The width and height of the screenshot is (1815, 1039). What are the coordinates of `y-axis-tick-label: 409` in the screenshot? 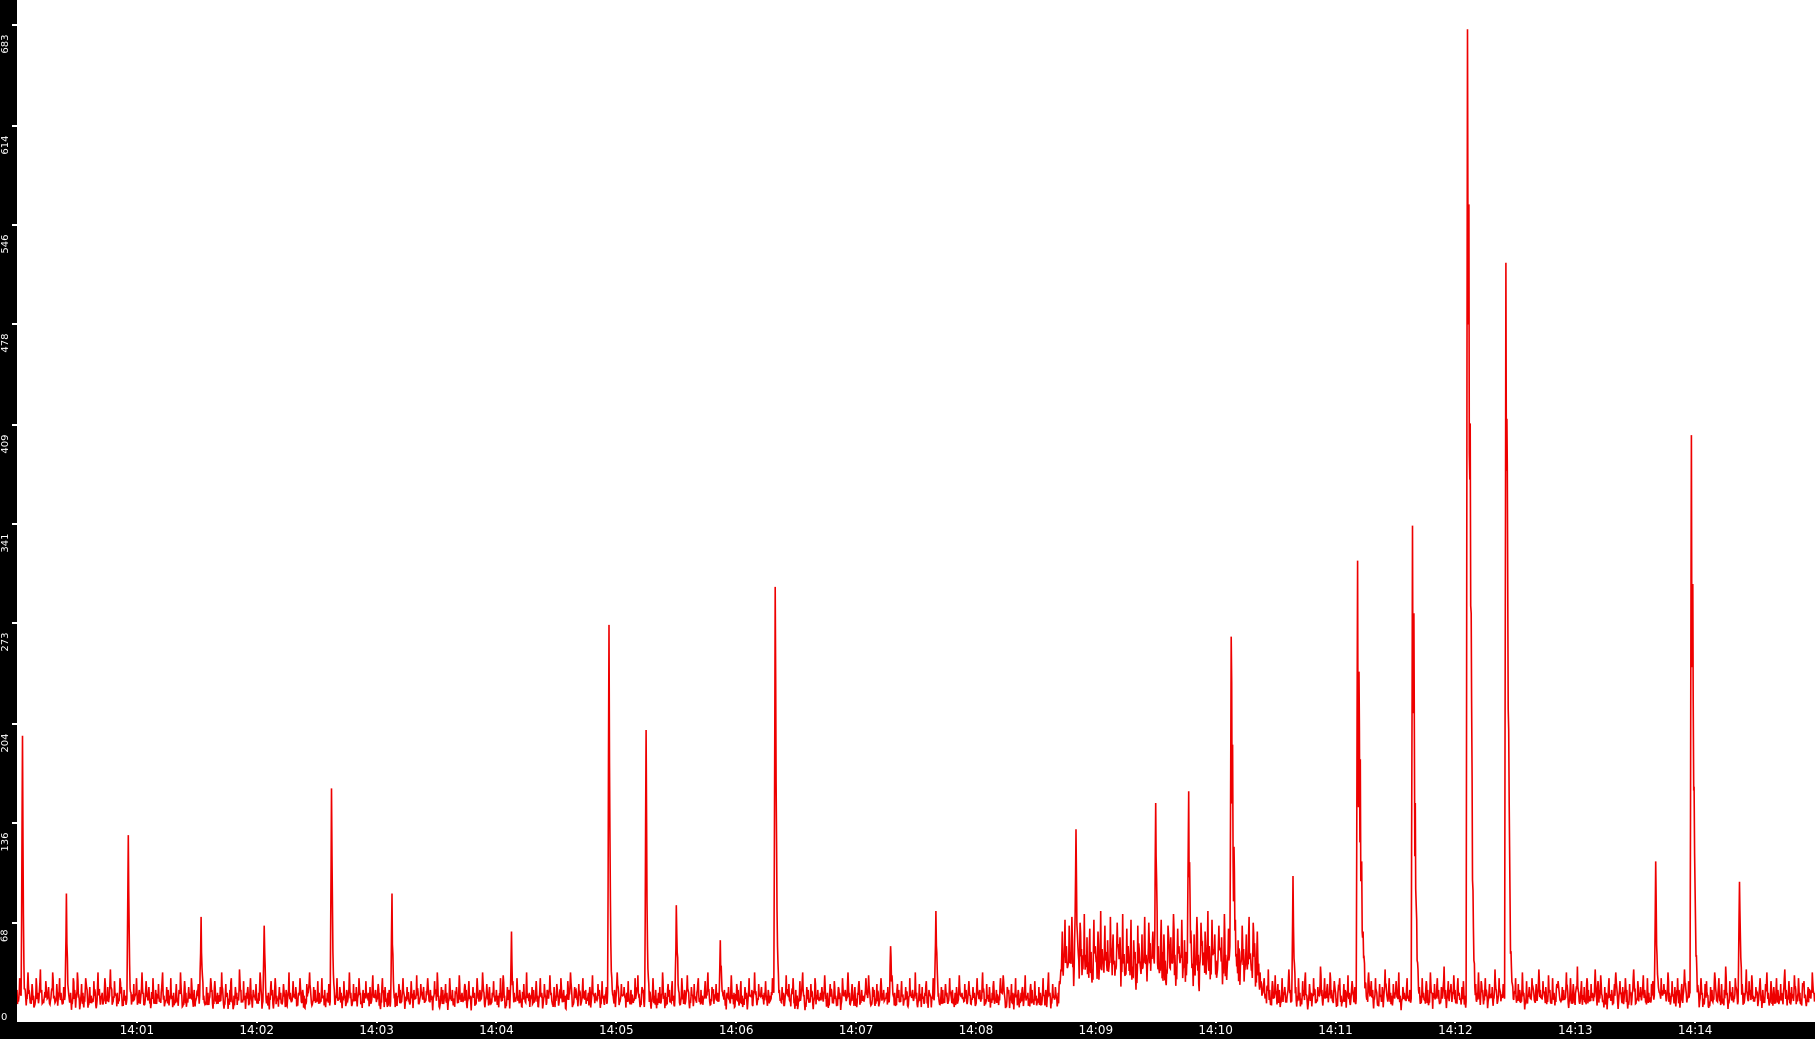 It's located at (5, 444).